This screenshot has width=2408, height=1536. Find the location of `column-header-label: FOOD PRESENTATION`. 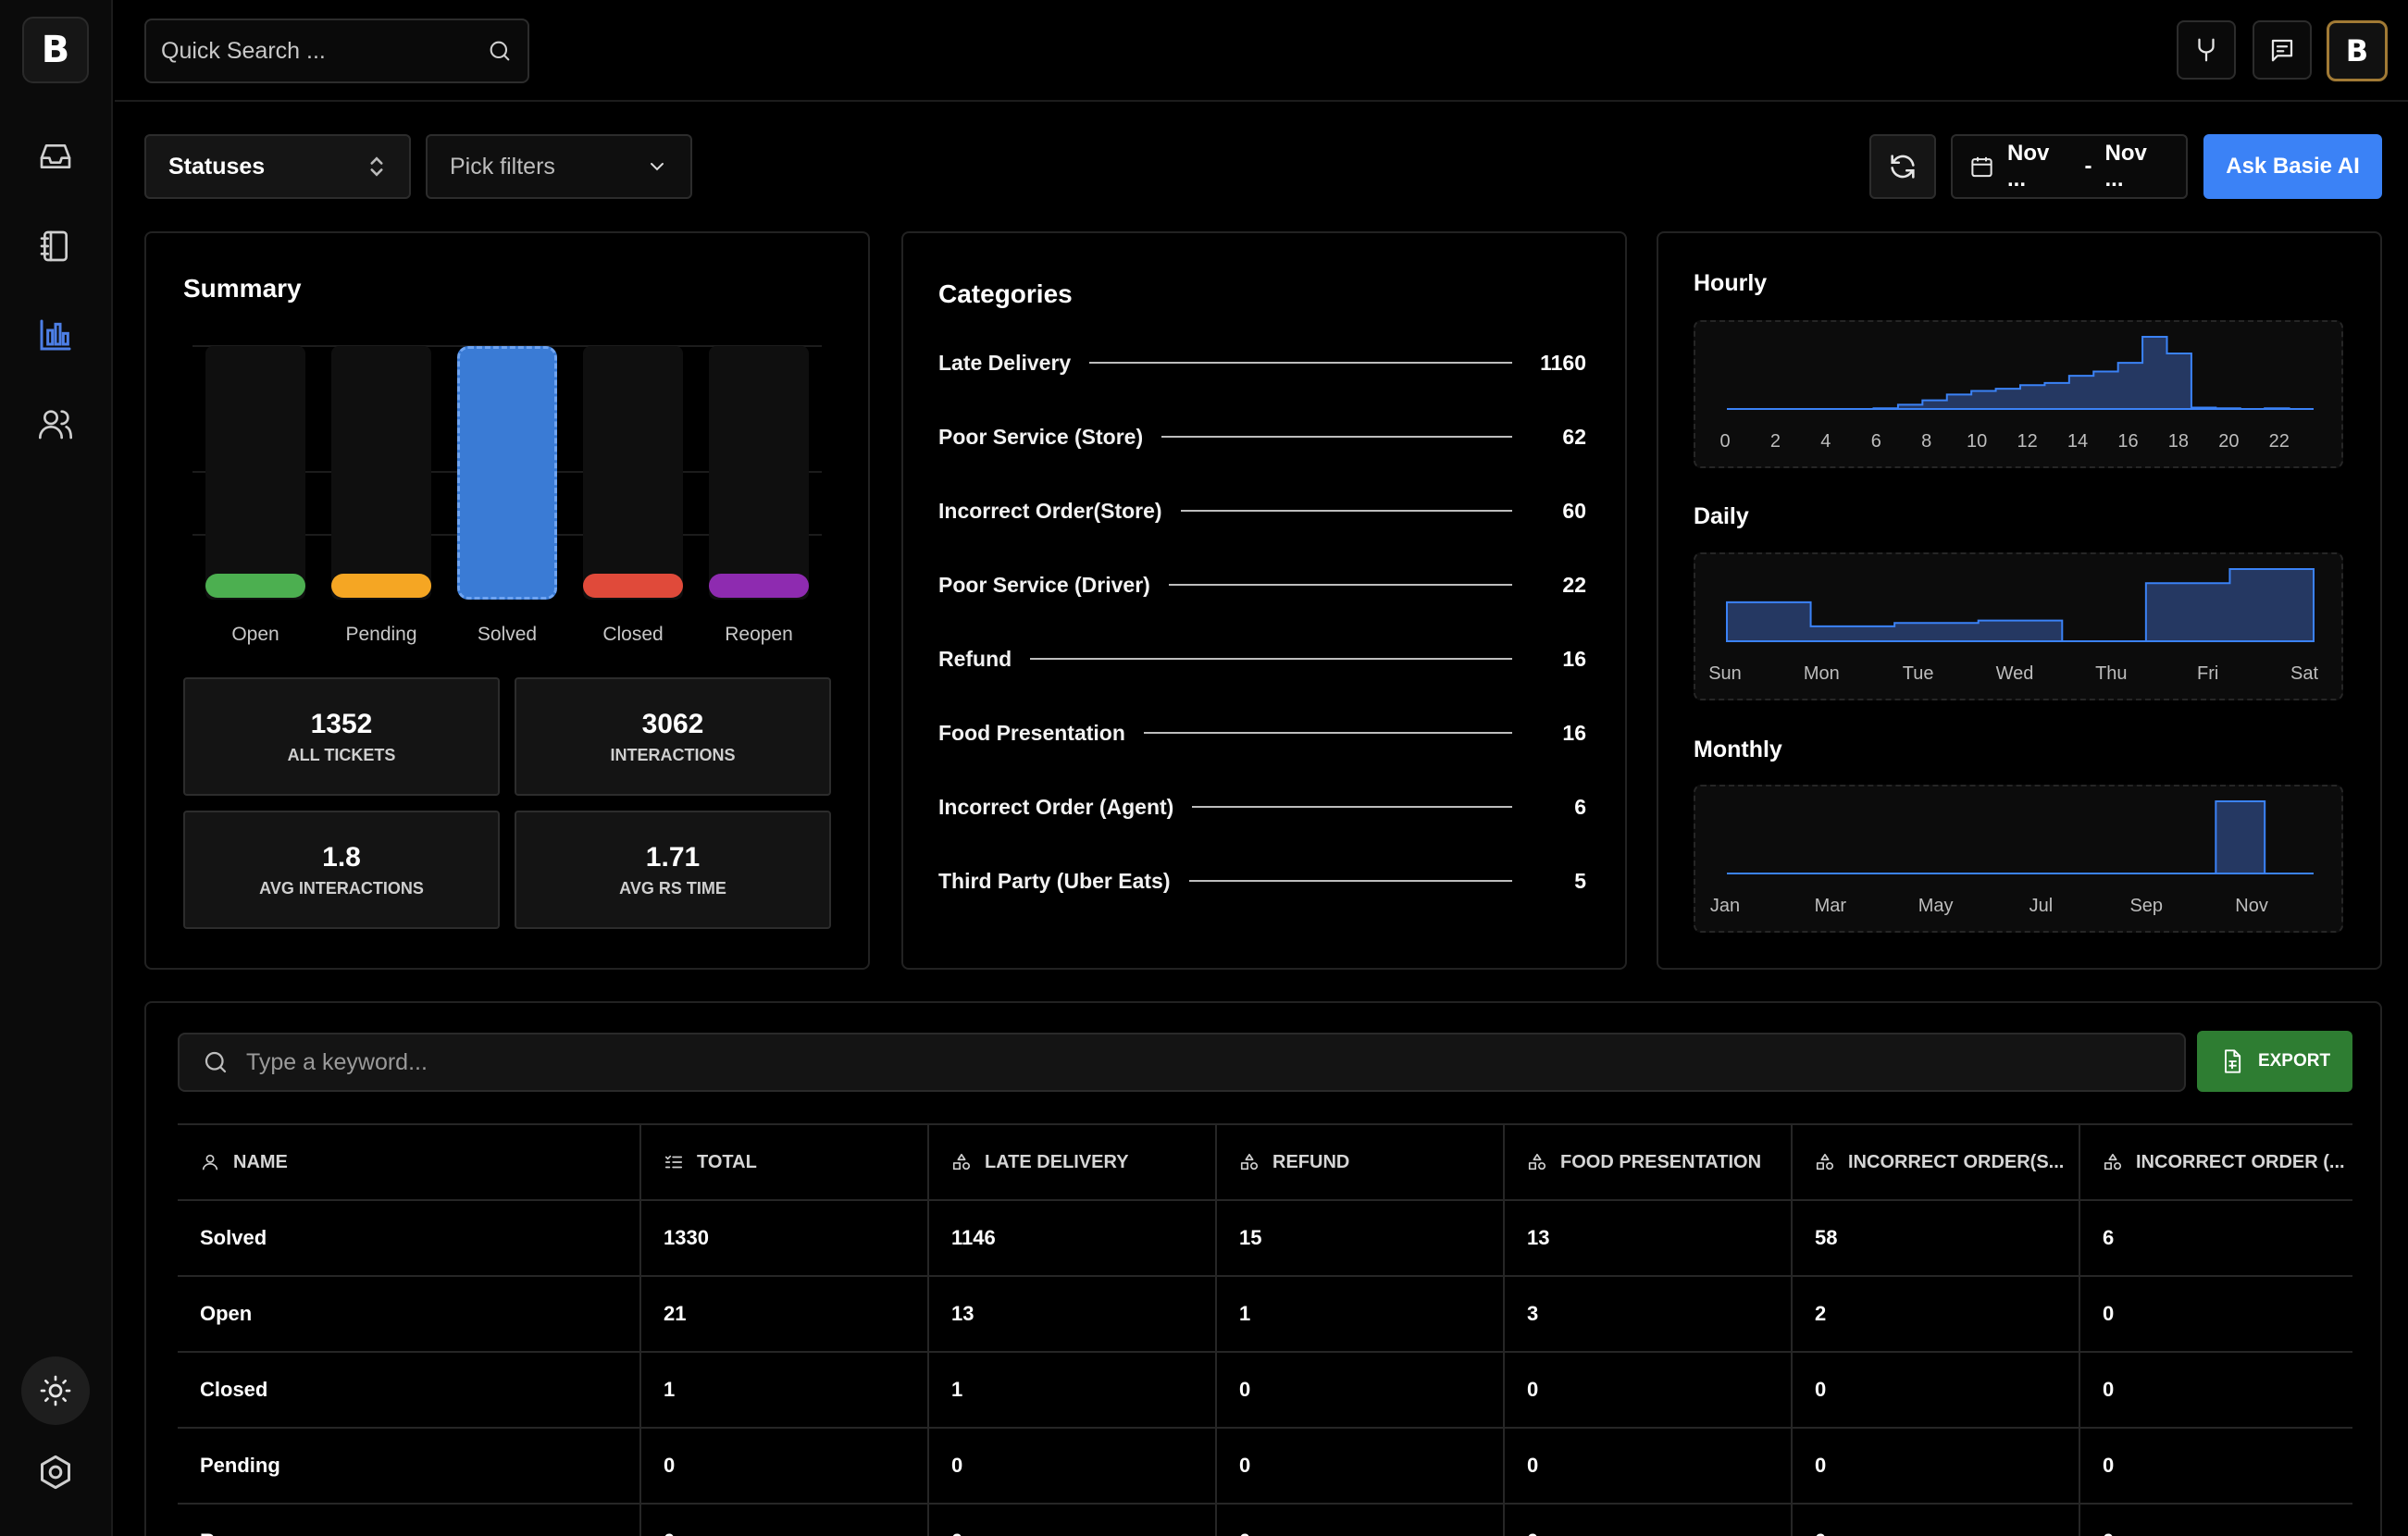

column-header-label: FOOD PRESENTATION is located at coordinates (1661, 1162).